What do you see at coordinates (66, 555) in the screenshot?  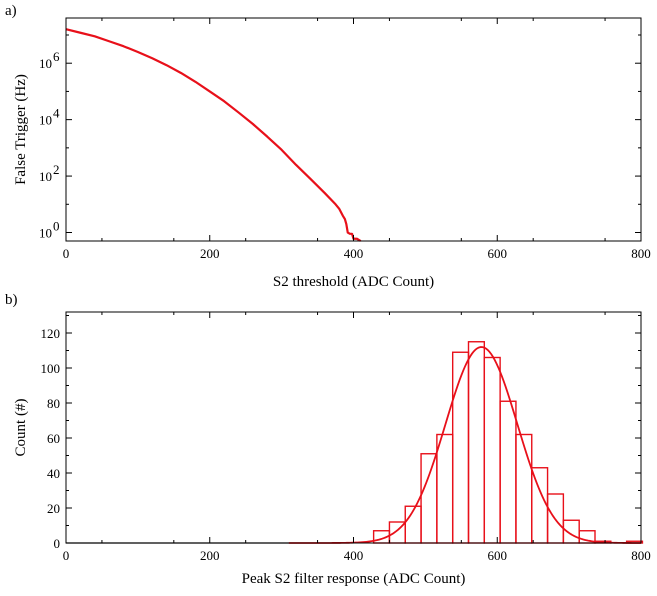 I see `panel-b-x-tick-label: 0` at bounding box center [66, 555].